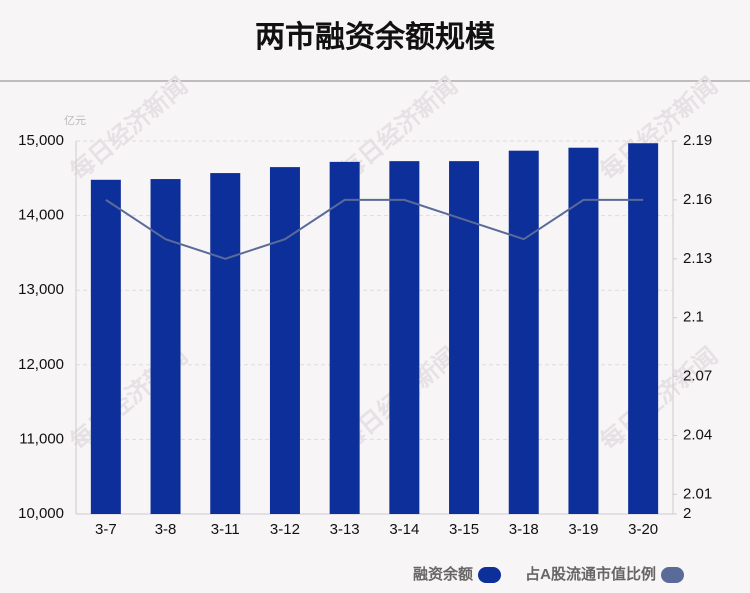  I want to click on legend-label: 占A股流通市值比例, so click(590, 574).